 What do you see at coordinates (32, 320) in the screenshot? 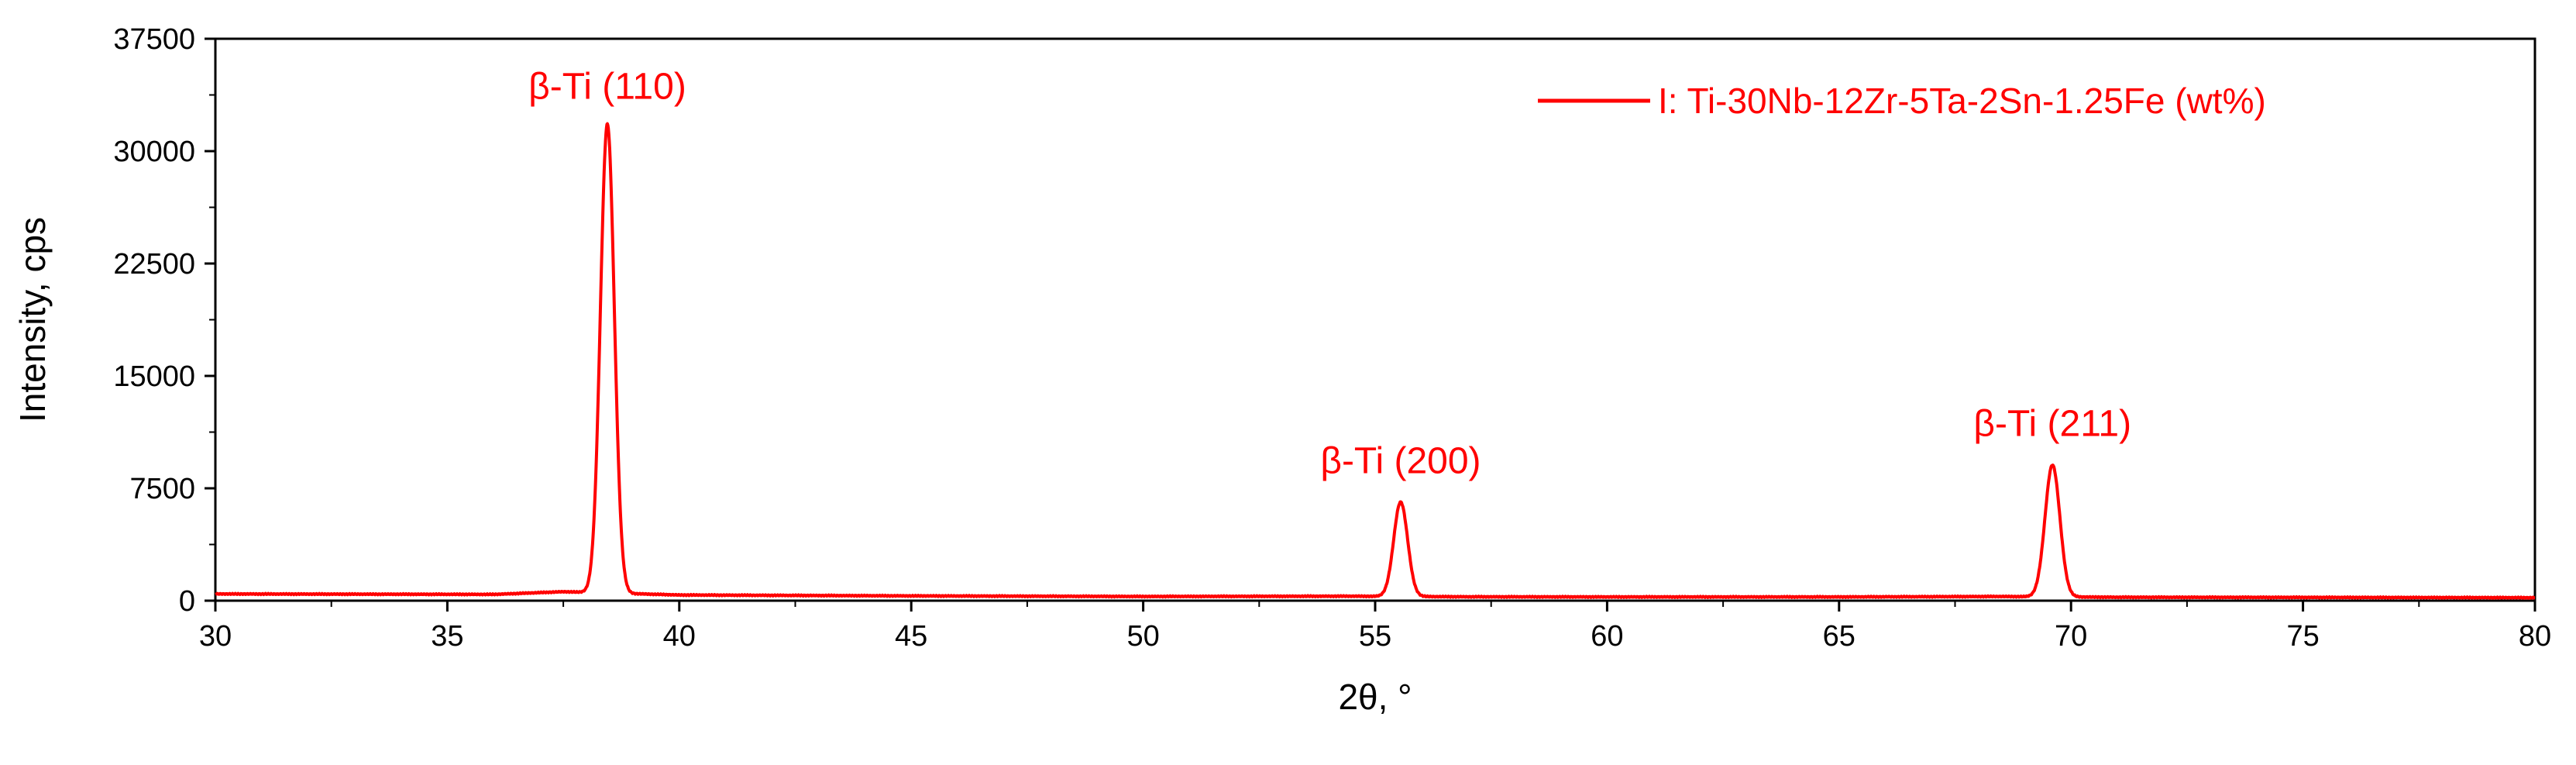
I see `y-axis-title: Intensity, cps` at bounding box center [32, 320].